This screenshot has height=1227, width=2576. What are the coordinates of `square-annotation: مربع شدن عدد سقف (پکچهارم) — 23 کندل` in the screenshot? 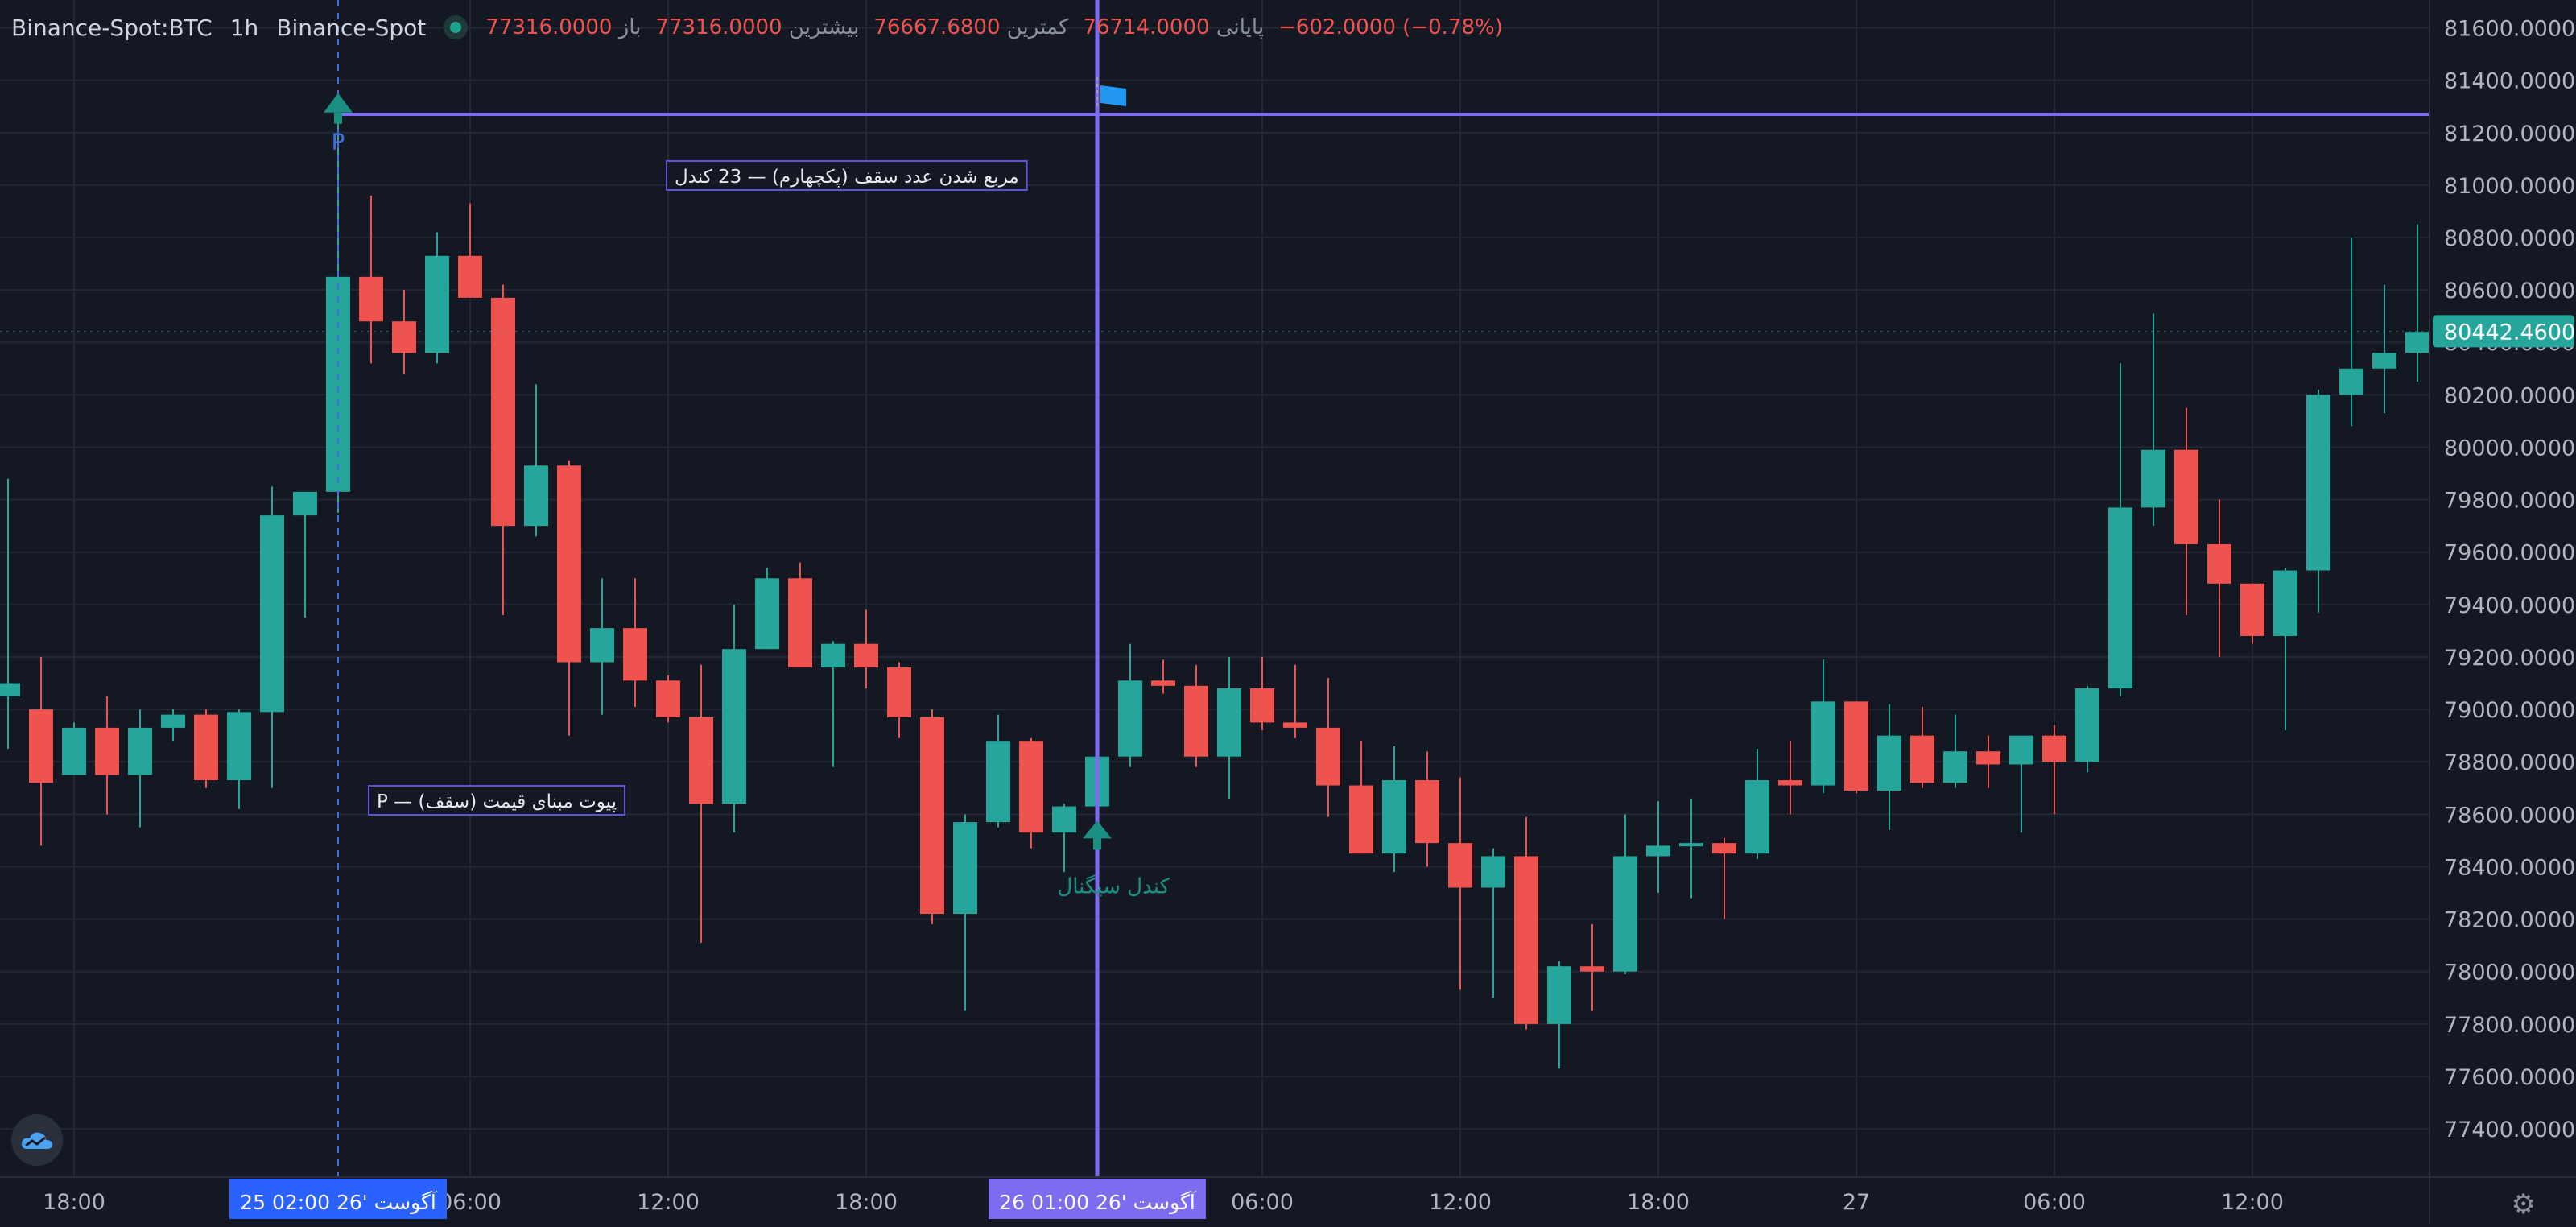 It's located at (847, 175).